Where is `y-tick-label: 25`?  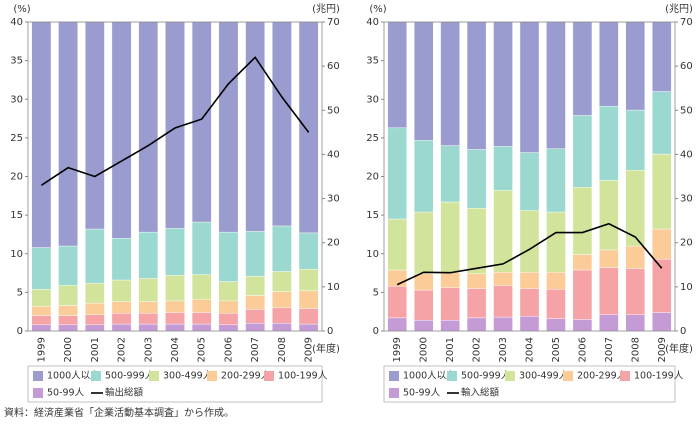
y-tick-label: 25 is located at coordinates (16, 138).